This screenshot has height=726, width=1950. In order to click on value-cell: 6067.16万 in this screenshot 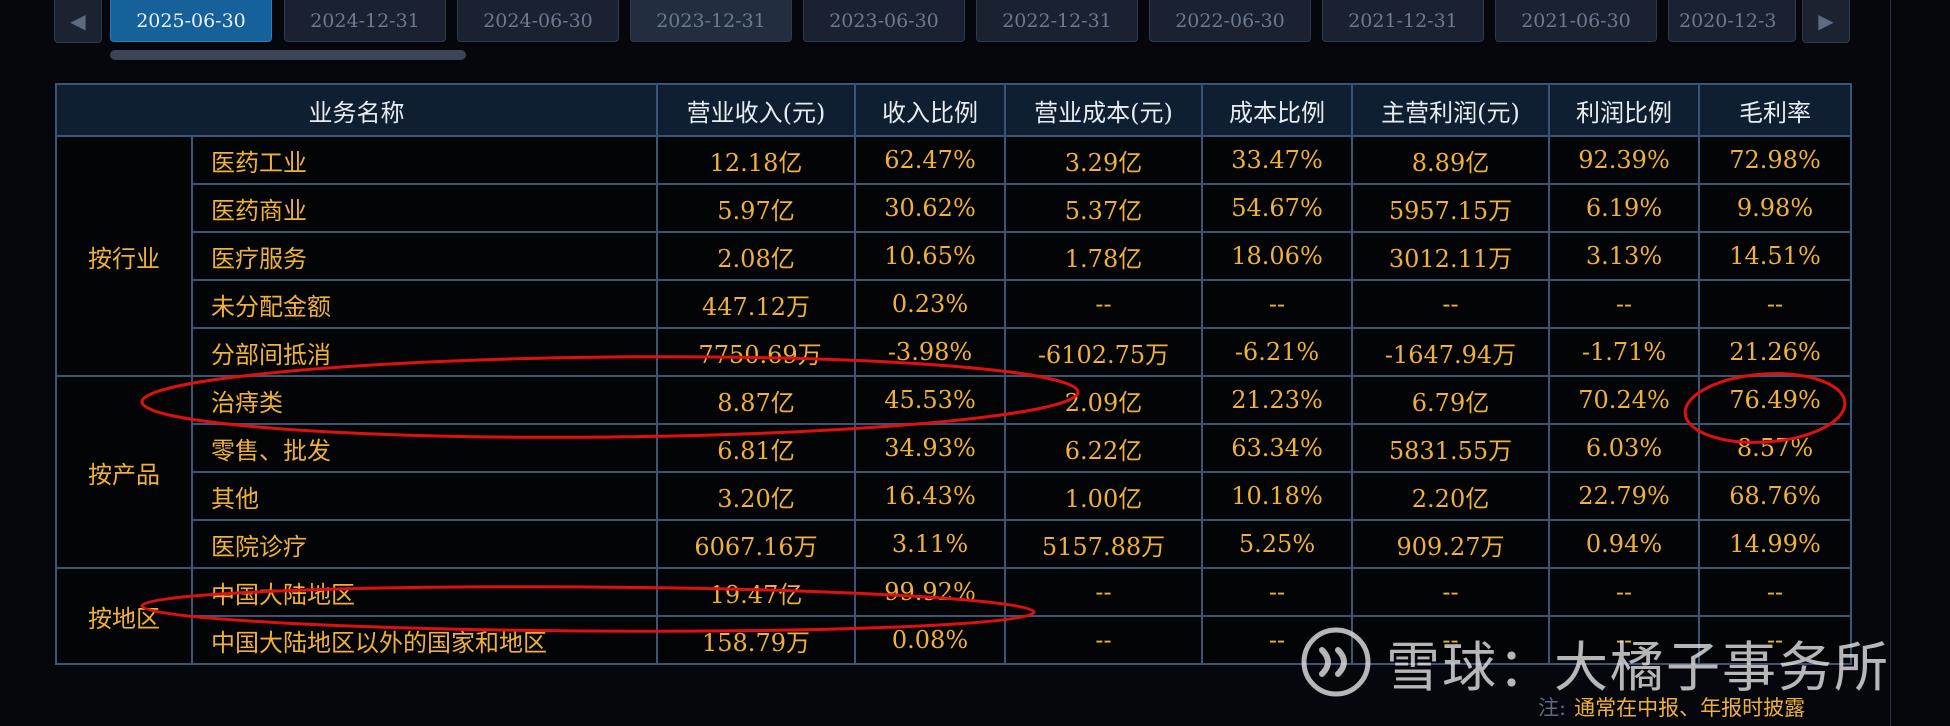, I will do `click(756, 544)`.